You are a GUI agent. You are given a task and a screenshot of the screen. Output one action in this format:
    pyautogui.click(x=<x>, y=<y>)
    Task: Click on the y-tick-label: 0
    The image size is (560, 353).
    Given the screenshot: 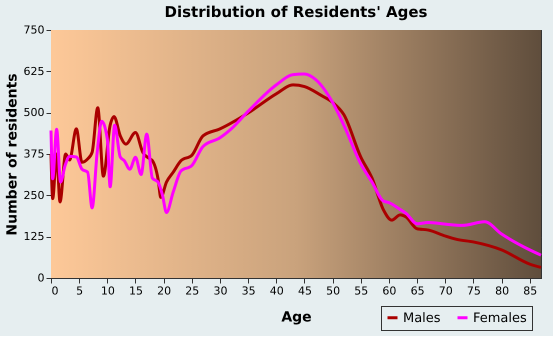 What is the action you would take?
    pyautogui.click(x=41, y=278)
    